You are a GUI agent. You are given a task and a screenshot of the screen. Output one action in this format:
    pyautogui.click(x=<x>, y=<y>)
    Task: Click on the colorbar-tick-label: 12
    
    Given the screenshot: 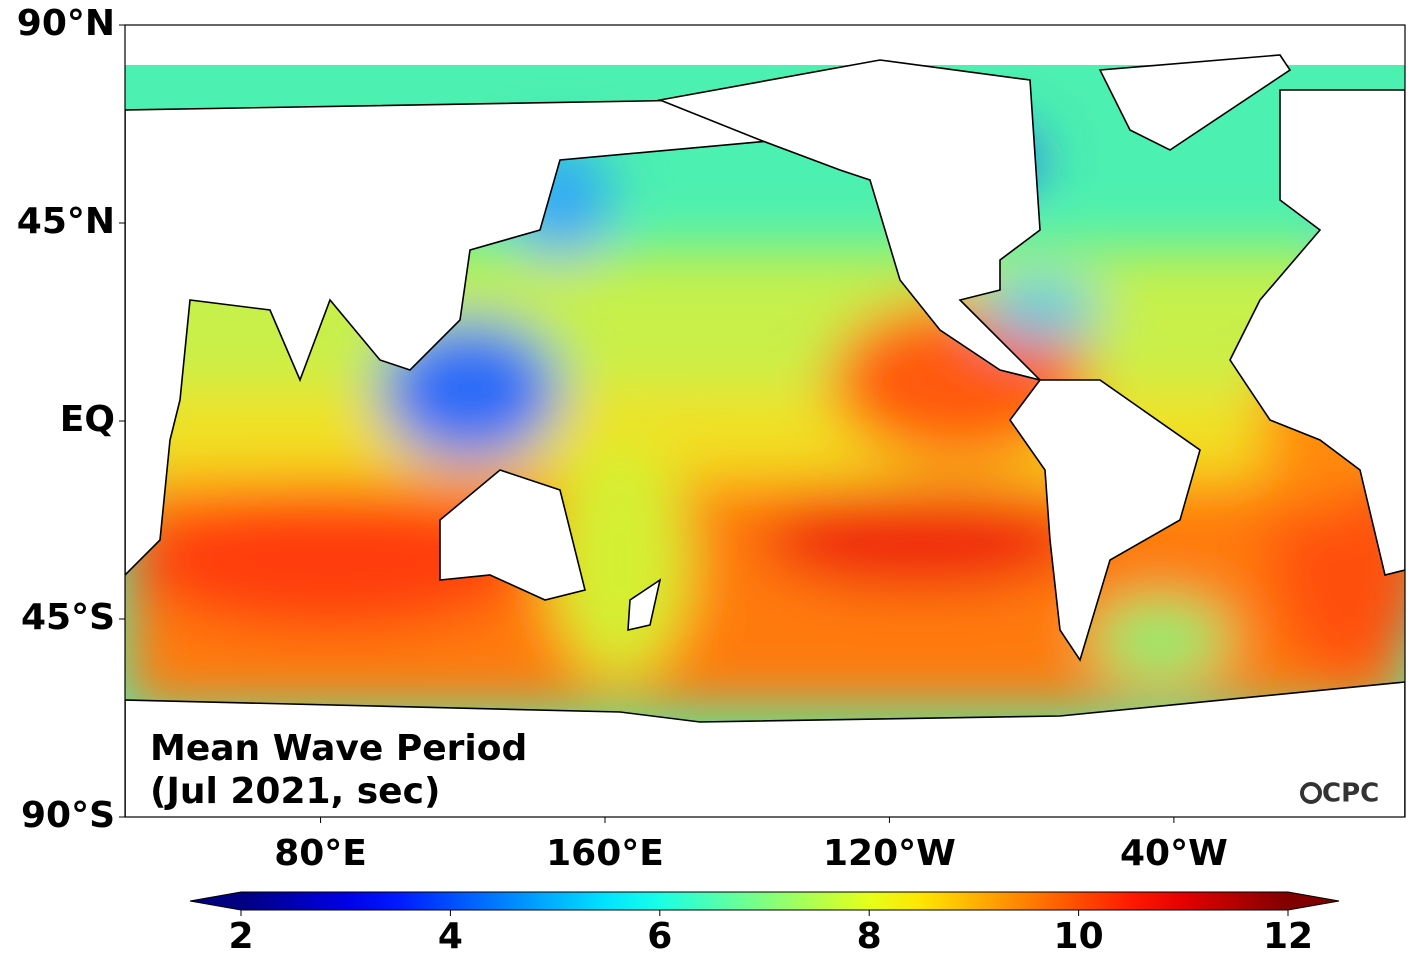 What is the action you would take?
    pyautogui.click(x=1288, y=936)
    